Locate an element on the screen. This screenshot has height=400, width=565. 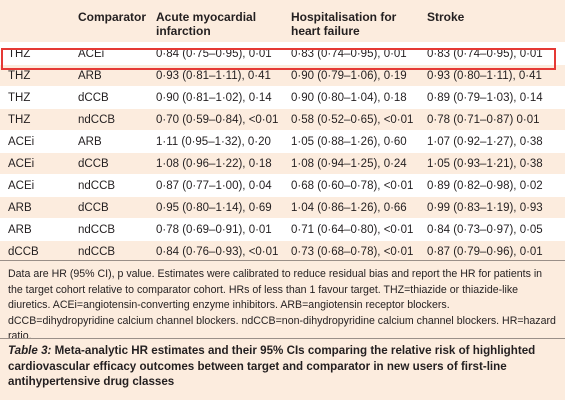
cell-ami: 0·93 (0·81–1·11), 0·41 is located at coordinates (213, 75).